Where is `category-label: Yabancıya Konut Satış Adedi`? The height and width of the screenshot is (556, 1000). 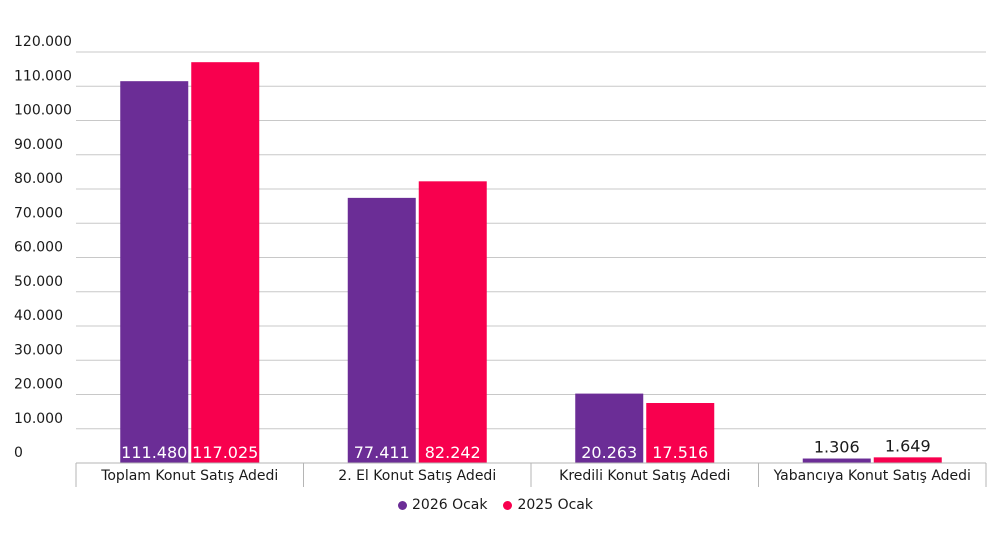 category-label: Yabancıya Konut Satış Adedi is located at coordinates (872, 476).